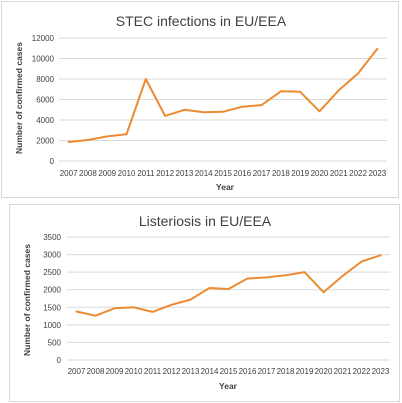 The width and height of the screenshot is (402, 403). Describe the element at coordinates (134, 371) in the screenshot. I see `listeriosis-x-tick-label: 2010` at that location.